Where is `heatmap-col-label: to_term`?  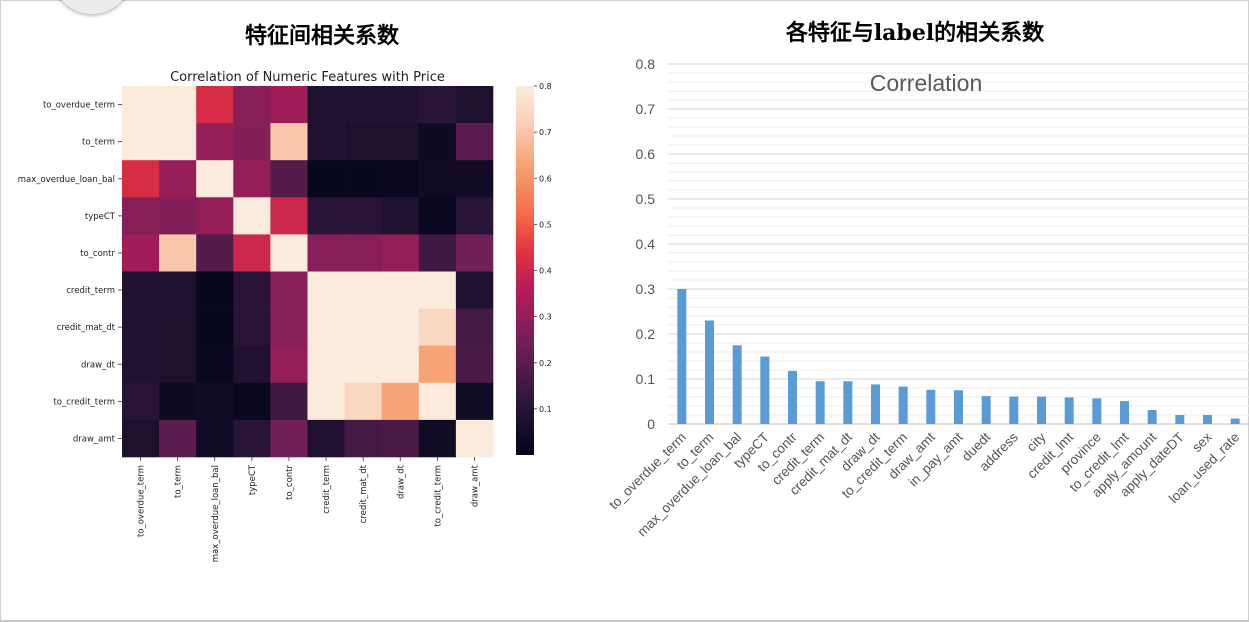
heatmap-col-label: to_term is located at coordinates (179, 481).